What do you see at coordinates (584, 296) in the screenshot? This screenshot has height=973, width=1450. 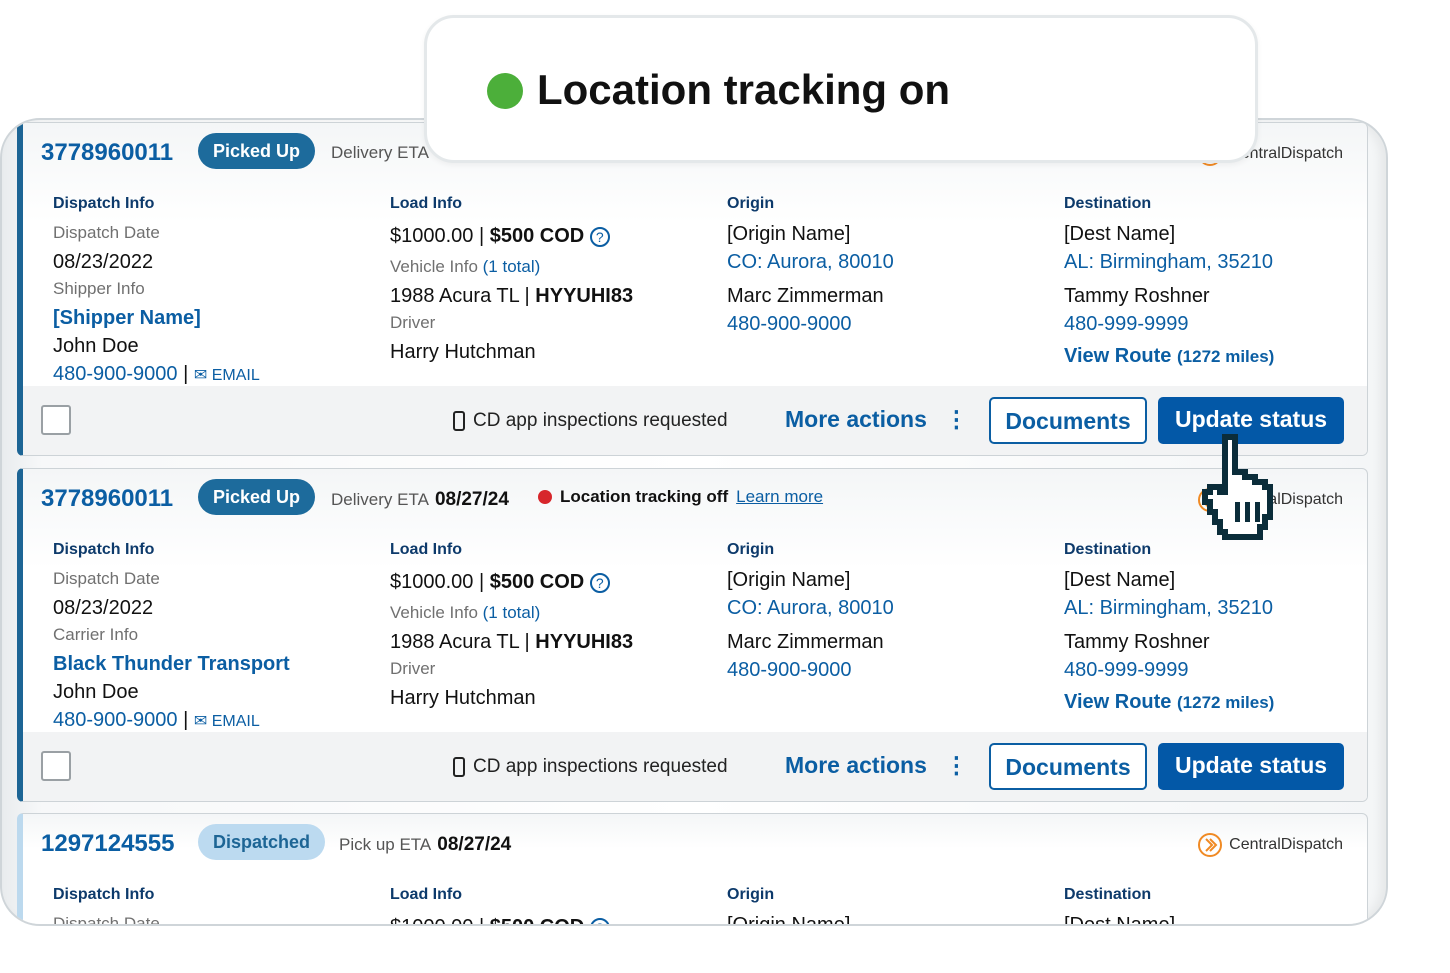 I see `plate: HYYUHI83` at bounding box center [584, 296].